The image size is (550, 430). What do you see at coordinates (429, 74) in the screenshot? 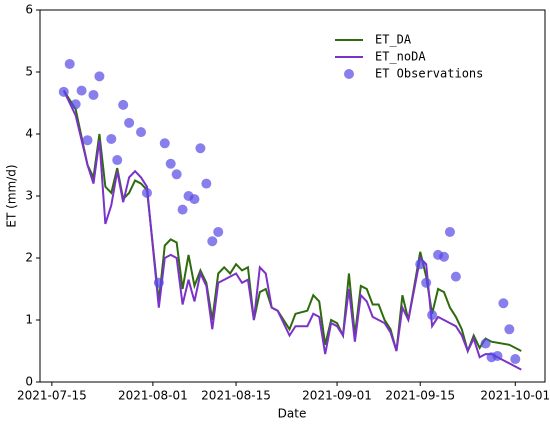
I see `legend-label: ET Observations` at bounding box center [429, 74].